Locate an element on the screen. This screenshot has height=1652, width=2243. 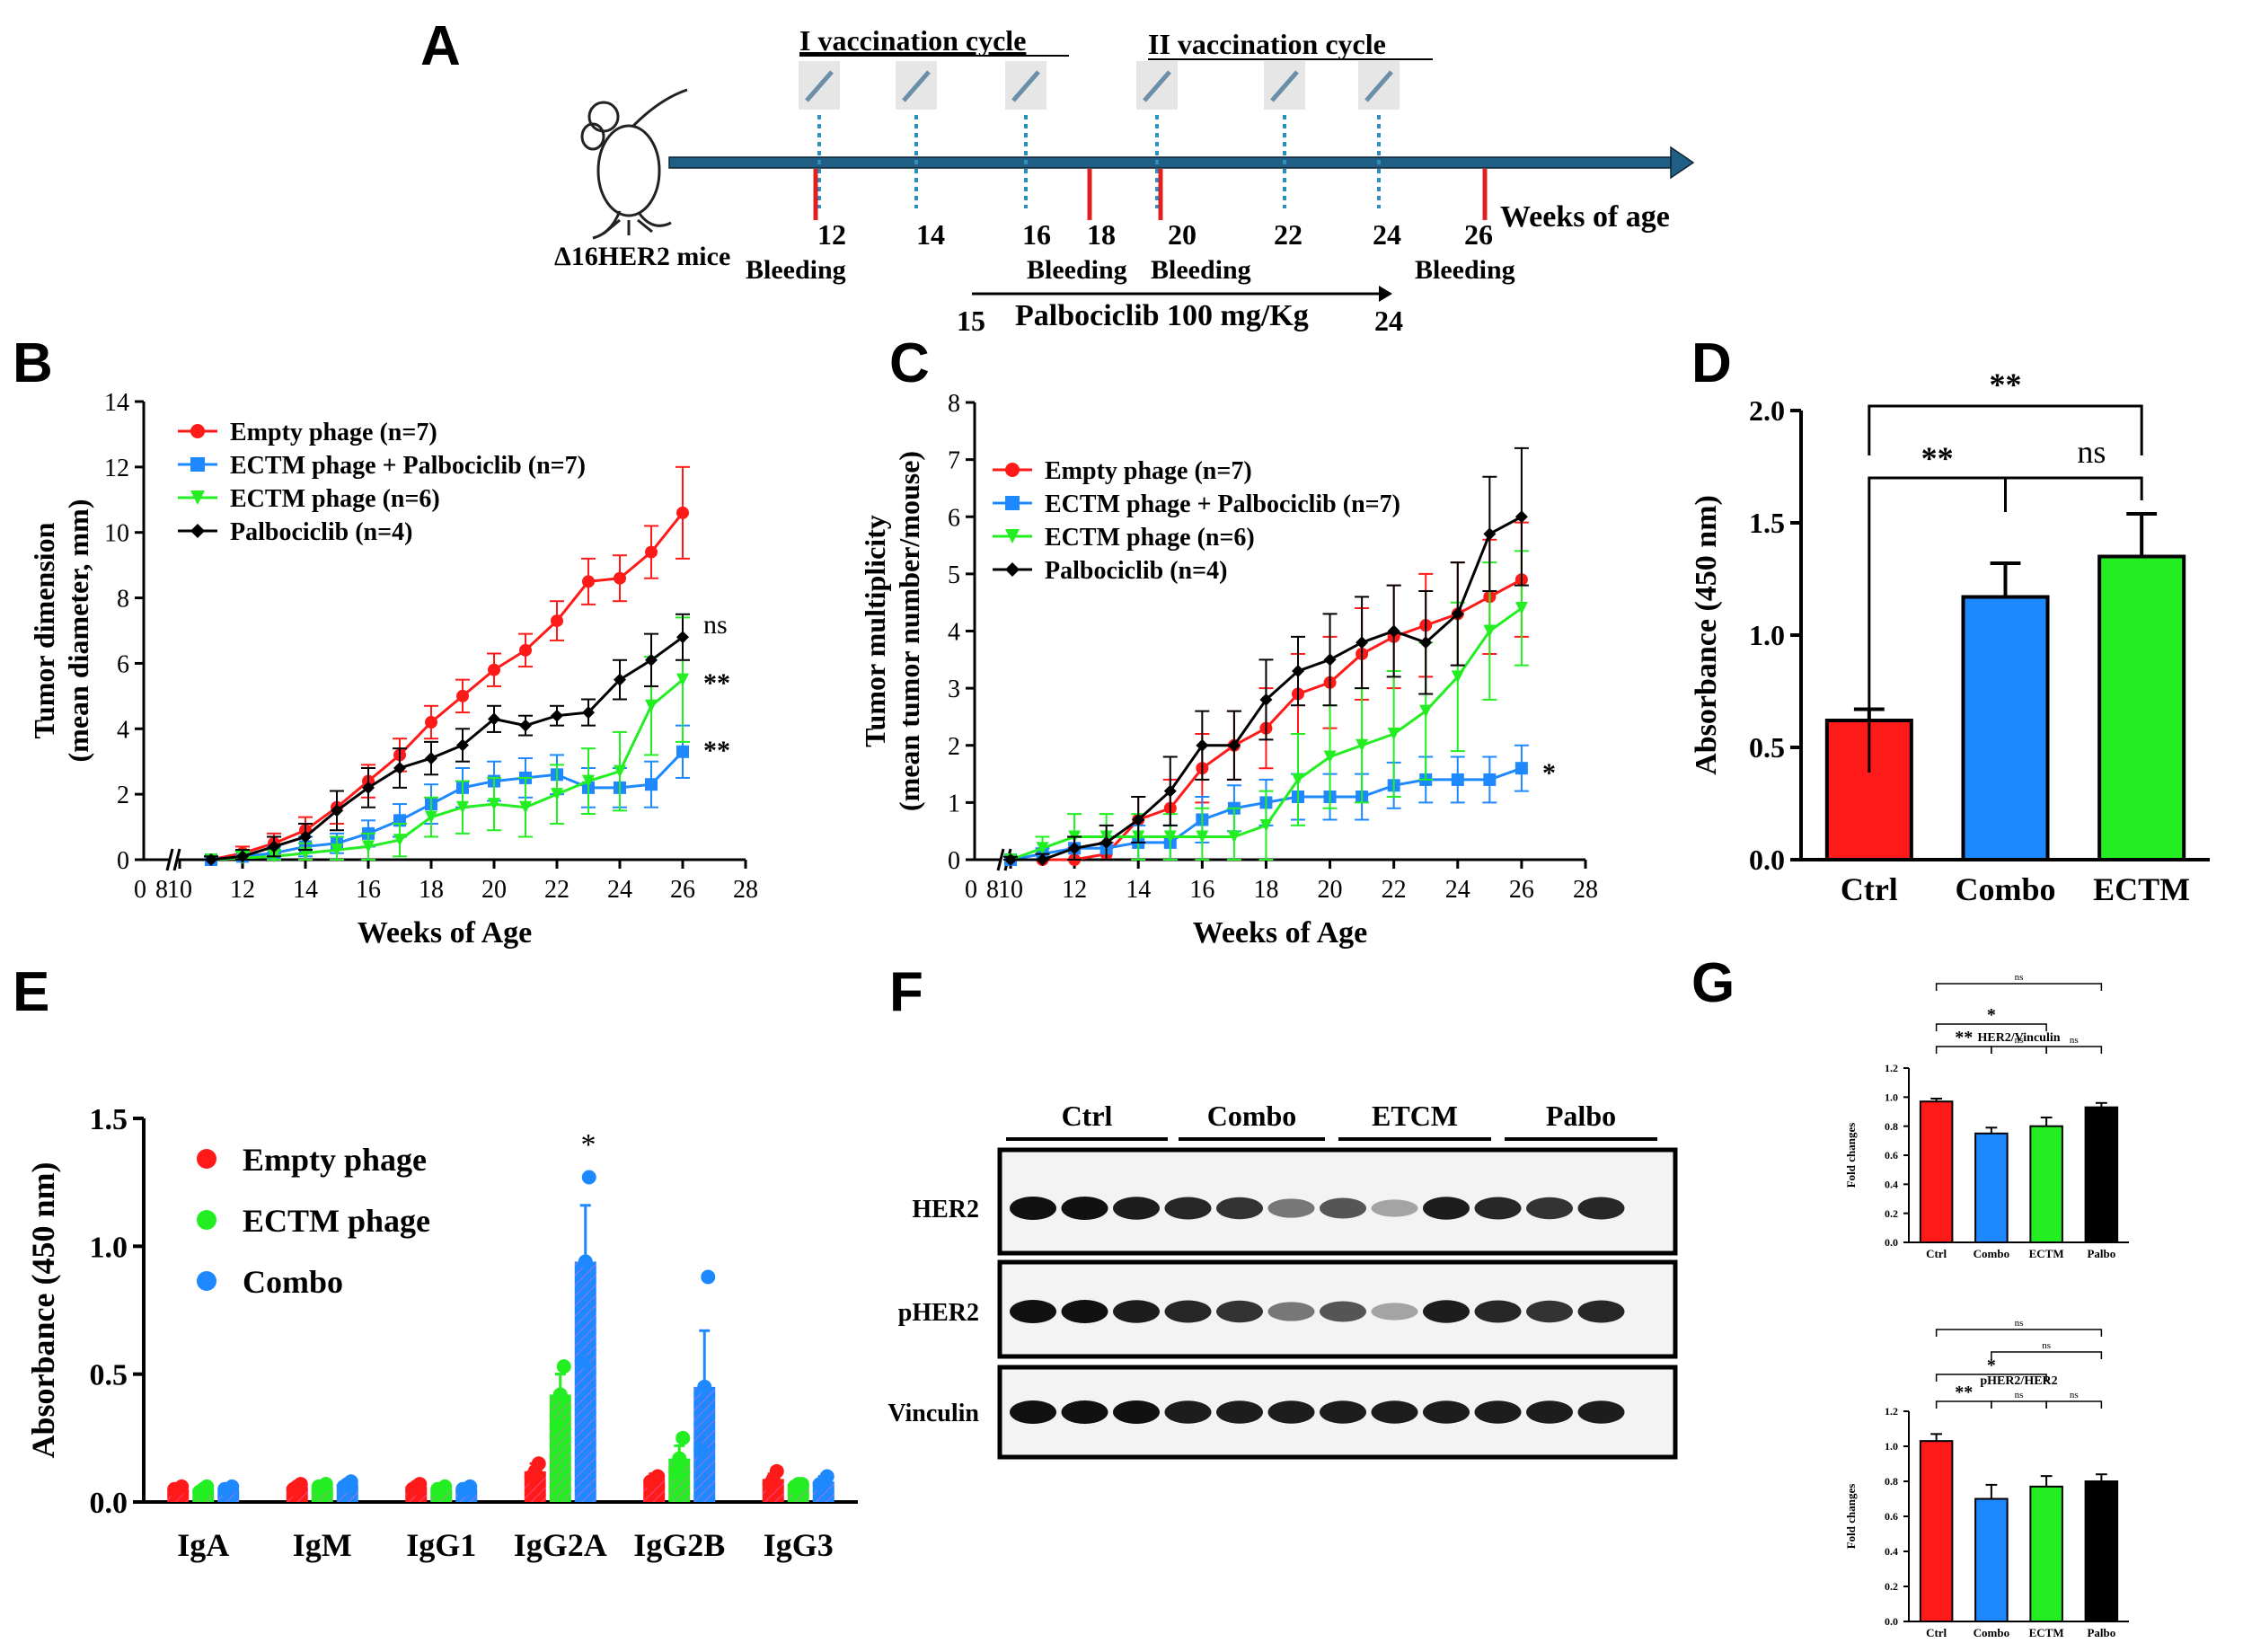
legend-entry: Empty phage (n=7) is located at coordinates (1148, 471).